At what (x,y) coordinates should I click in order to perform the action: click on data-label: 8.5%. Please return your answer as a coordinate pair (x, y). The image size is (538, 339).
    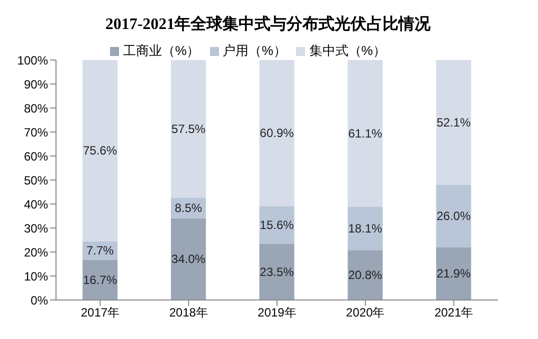
    Looking at the image, I should click on (188, 208).